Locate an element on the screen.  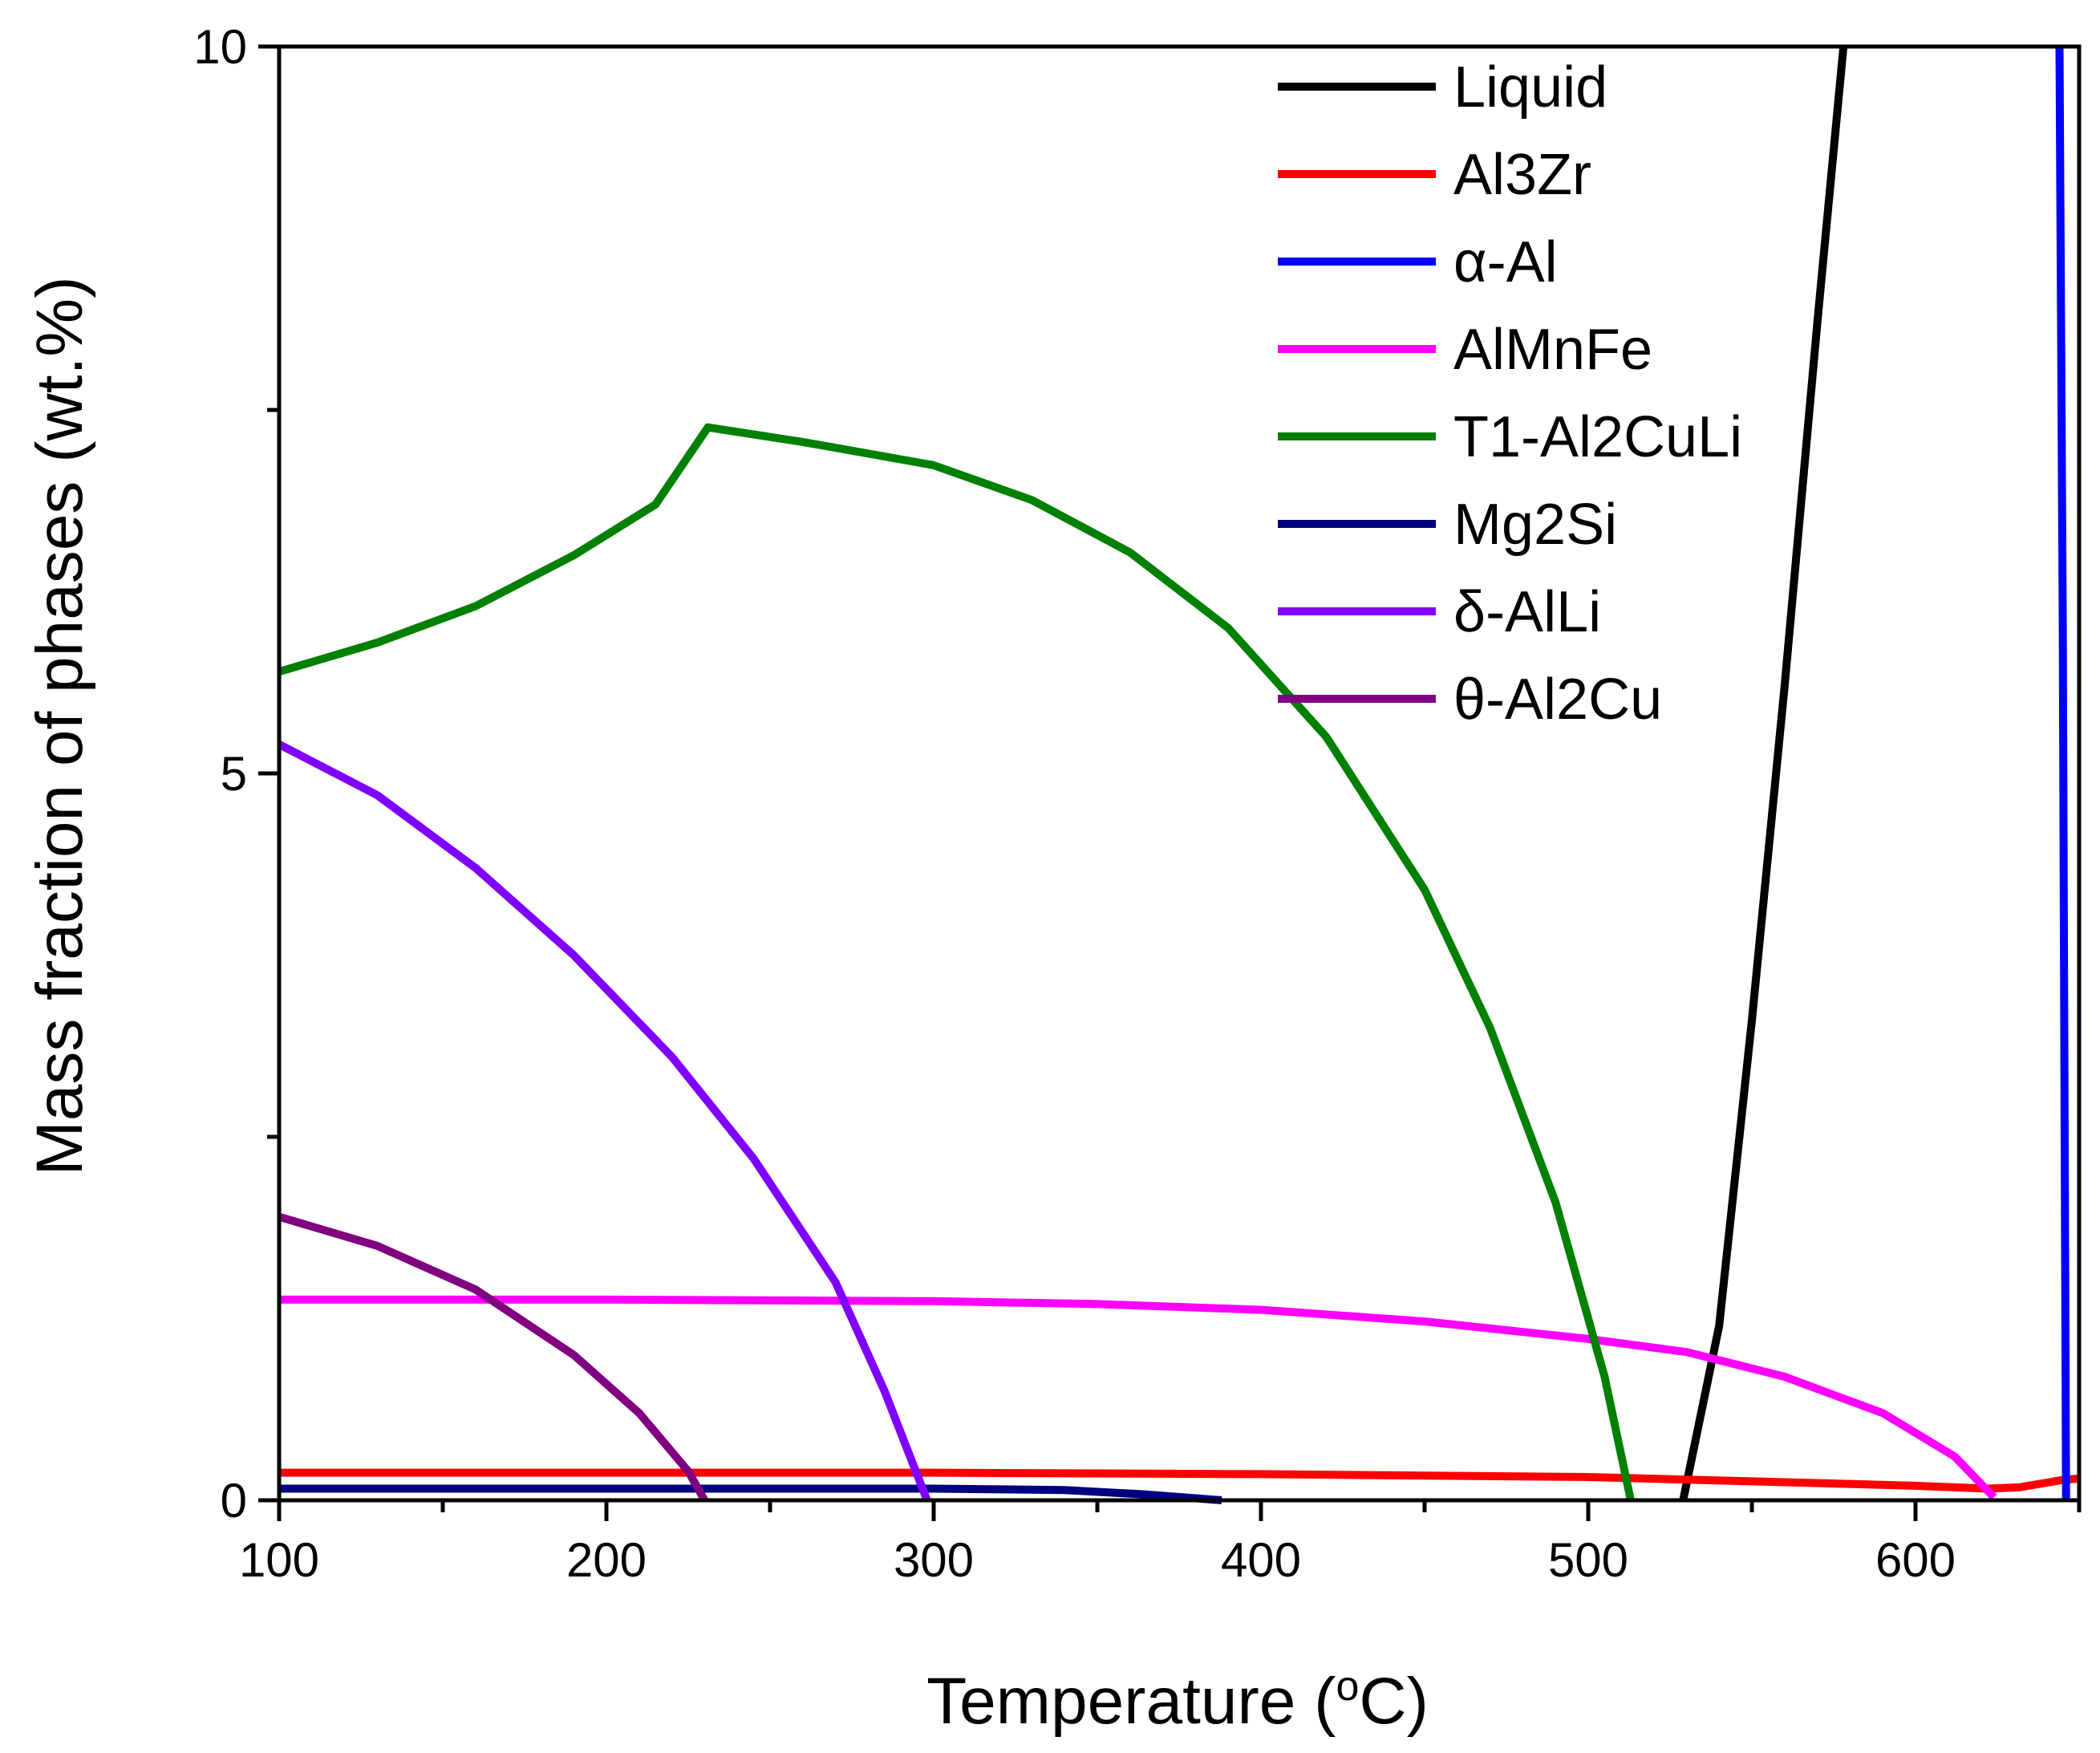
legend-label: Mg2Si is located at coordinates (1535, 525).